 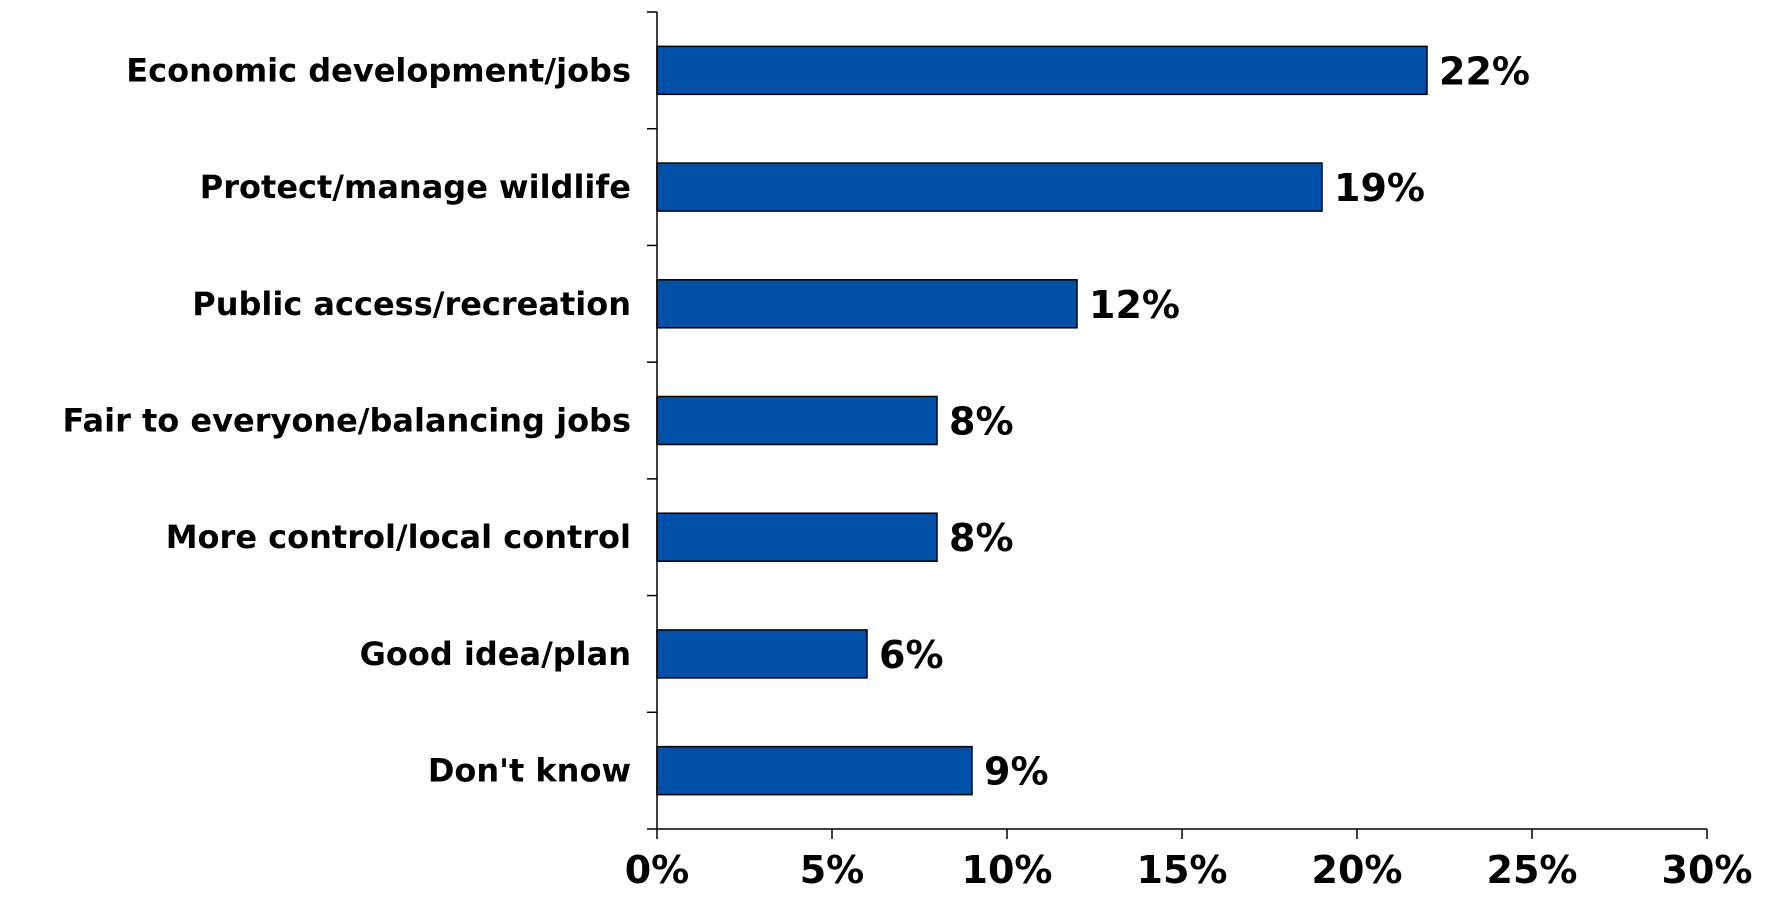 I want to click on category-label-more-control-local-control: More control/local control, so click(x=398, y=537).